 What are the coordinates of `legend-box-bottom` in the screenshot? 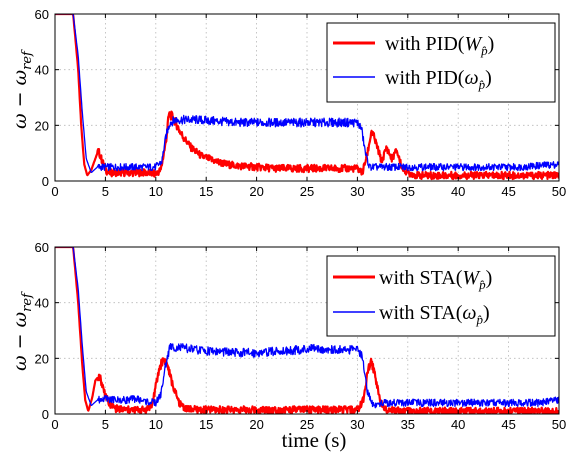 It's located at (441, 296).